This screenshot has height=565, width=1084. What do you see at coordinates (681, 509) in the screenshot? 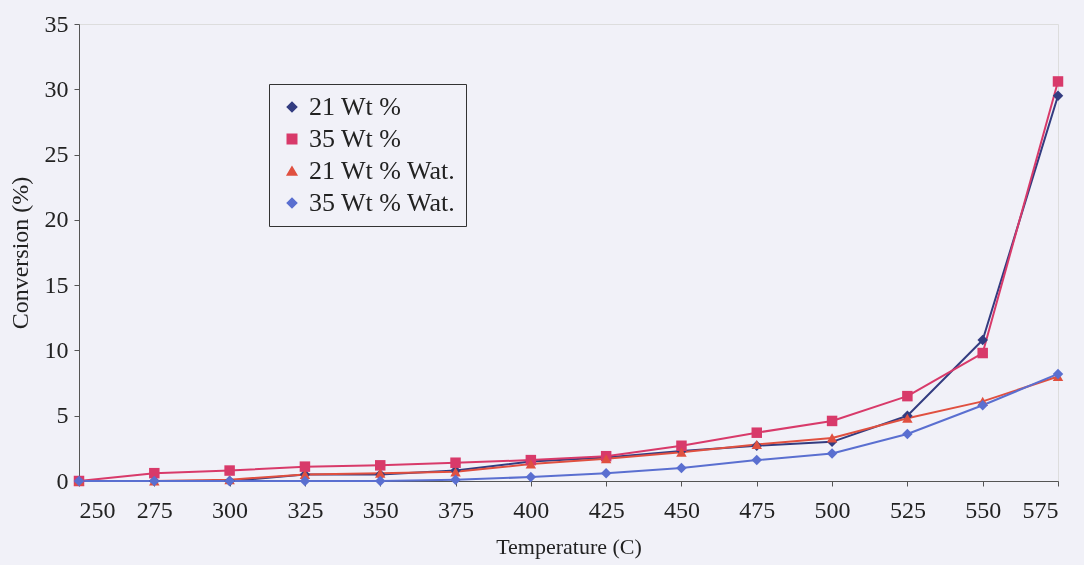
I see `x-tick-label: 450` at bounding box center [681, 509].